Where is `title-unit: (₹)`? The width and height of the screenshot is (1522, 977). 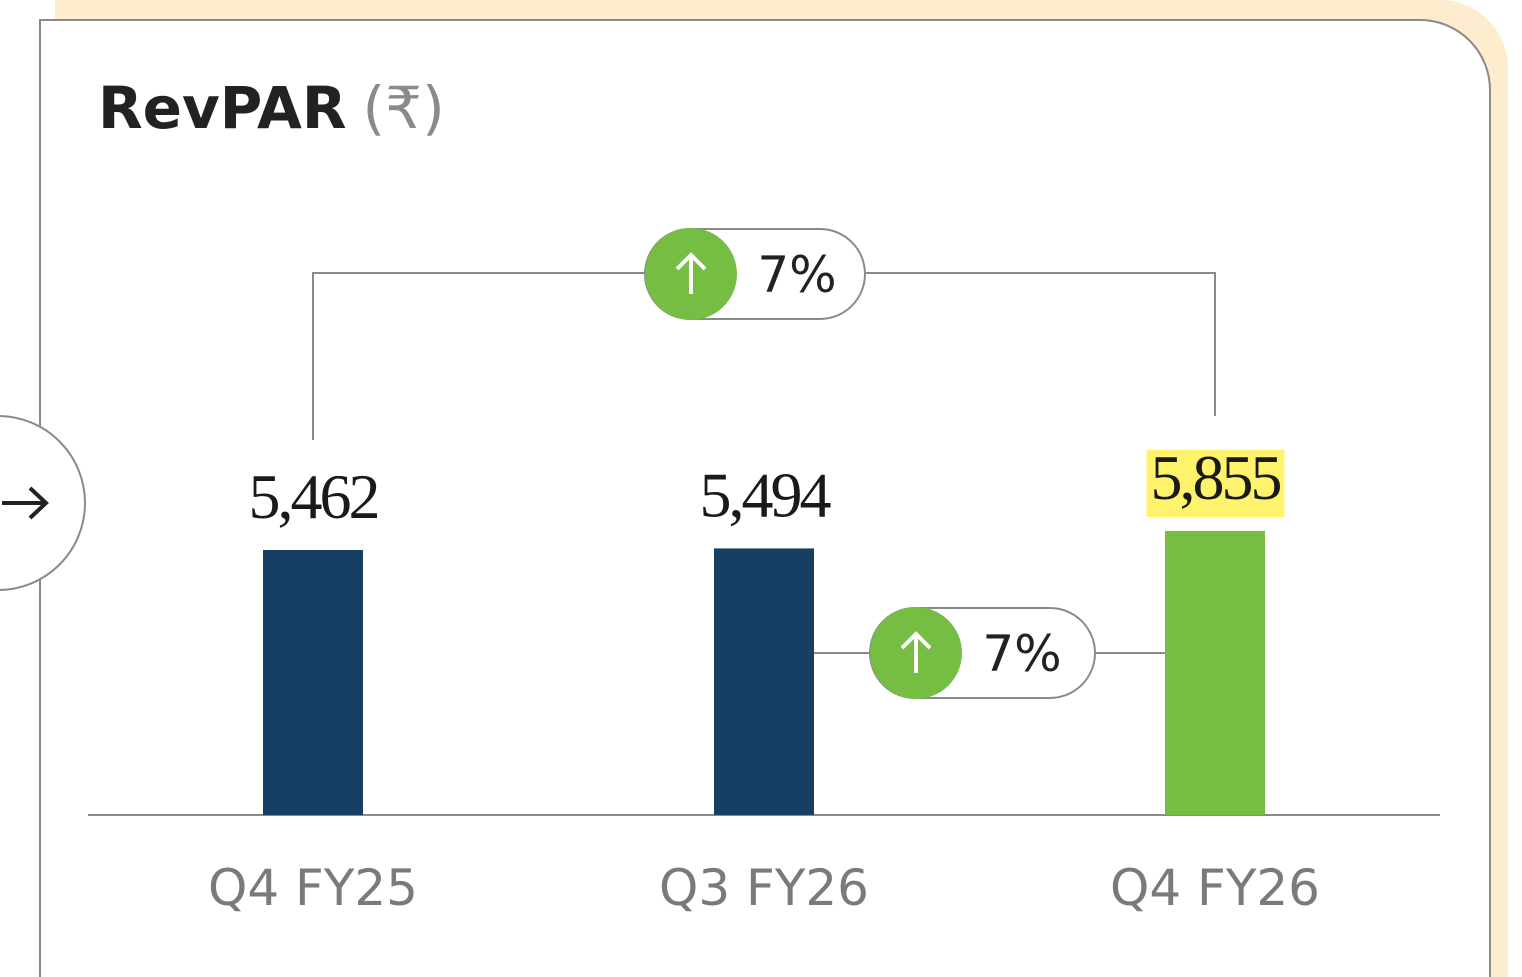
title-unit: (₹) is located at coordinates (404, 108).